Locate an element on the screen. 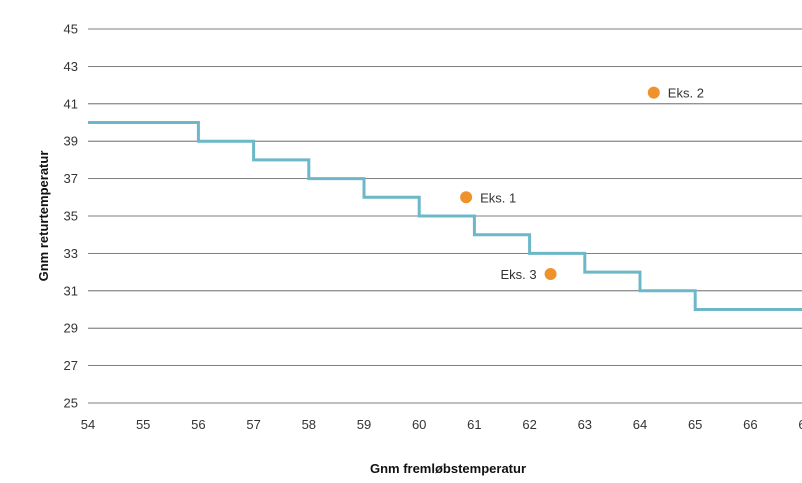 The width and height of the screenshot is (802, 483). x-tick-label: 65 is located at coordinates (695, 424).